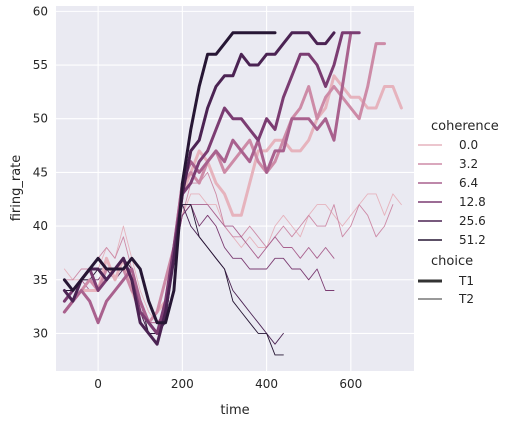 The image size is (512, 426). Describe the element at coordinates (16, 188) in the screenshot. I see `y-axis-label: firing_rate` at that location.